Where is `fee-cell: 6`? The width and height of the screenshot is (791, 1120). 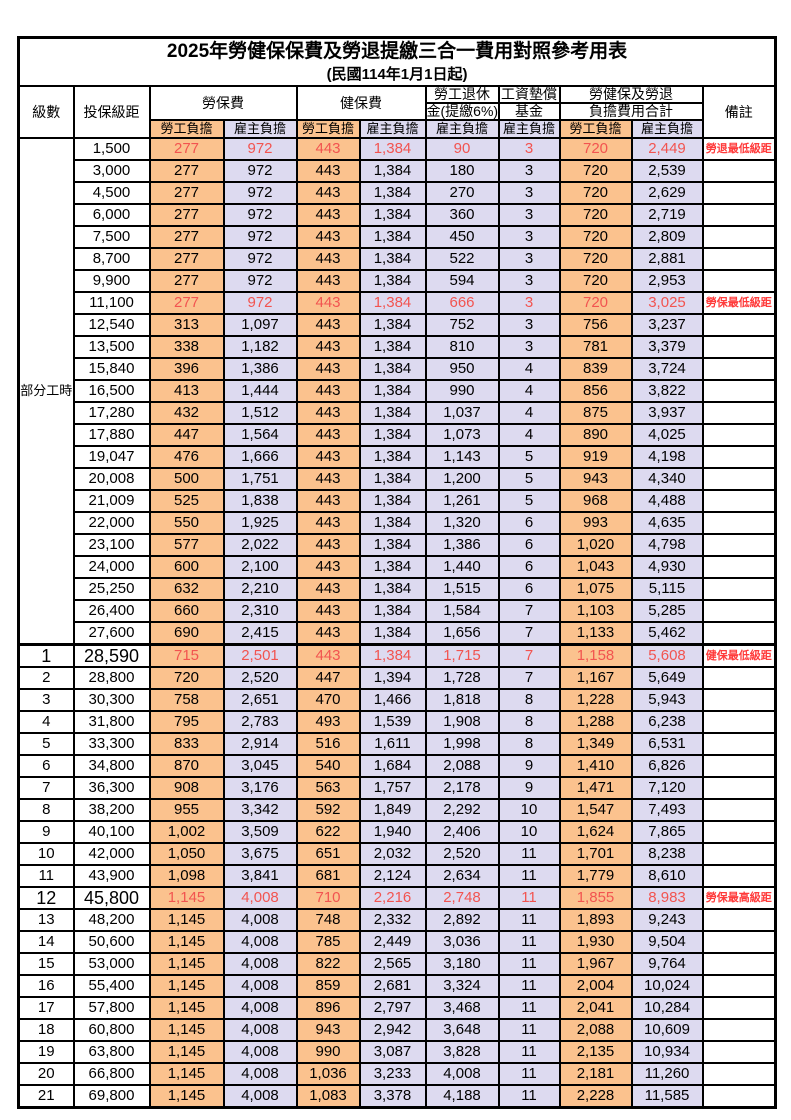 fee-cell: 6 is located at coordinates (529, 545).